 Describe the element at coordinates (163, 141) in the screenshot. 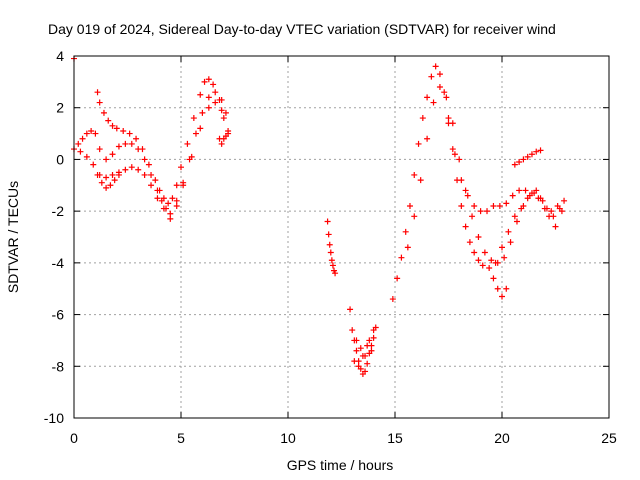

I see `series-track-a` at that location.